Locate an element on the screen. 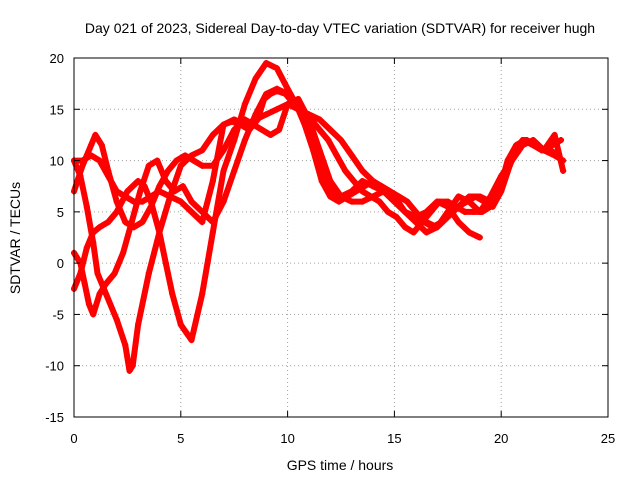 The image size is (640, 480). y-tick-label: 5 is located at coordinates (60, 212).